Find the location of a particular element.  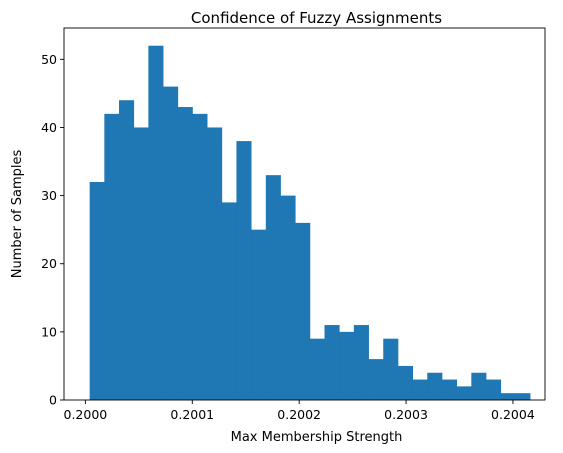

y-axis: 0 10 20 30 40 50 is located at coordinates (52, 230).